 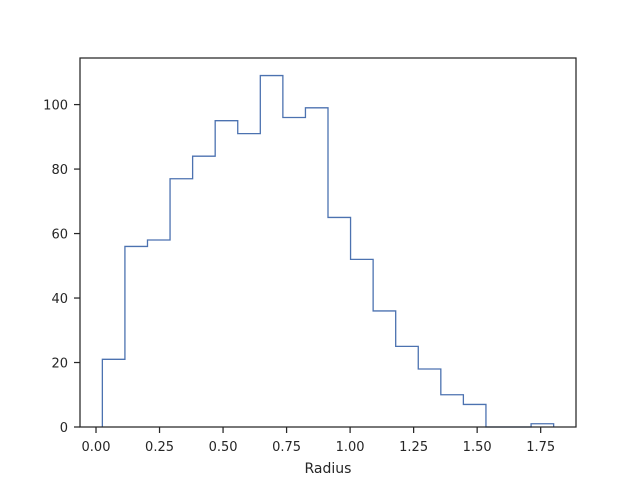 What do you see at coordinates (59, 364) in the screenshot?
I see `y-tick-label: 20` at bounding box center [59, 364].